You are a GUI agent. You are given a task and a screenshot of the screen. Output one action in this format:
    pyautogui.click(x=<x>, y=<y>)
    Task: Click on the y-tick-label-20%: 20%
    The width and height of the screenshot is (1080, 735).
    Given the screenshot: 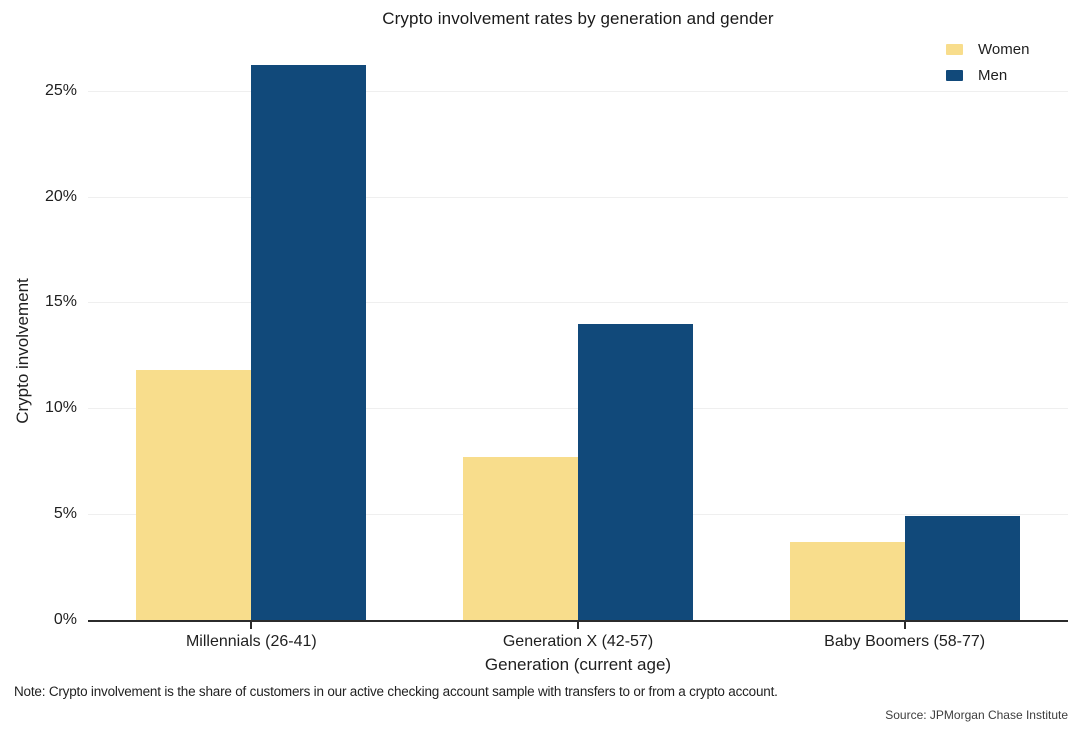 What is the action you would take?
    pyautogui.click(x=60, y=196)
    